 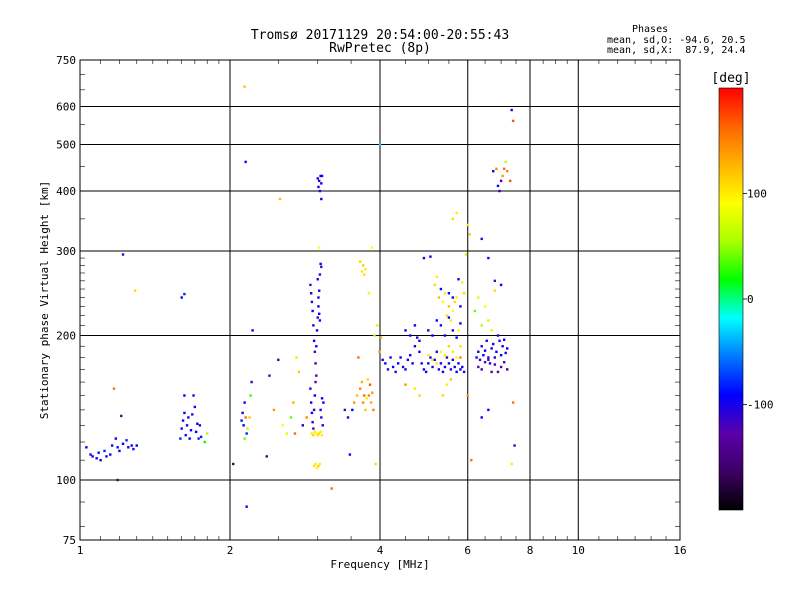 What do you see at coordinates (66, 336) in the screenshot?
I see `y-tick-label: 200` at bounding box center [66, 336].